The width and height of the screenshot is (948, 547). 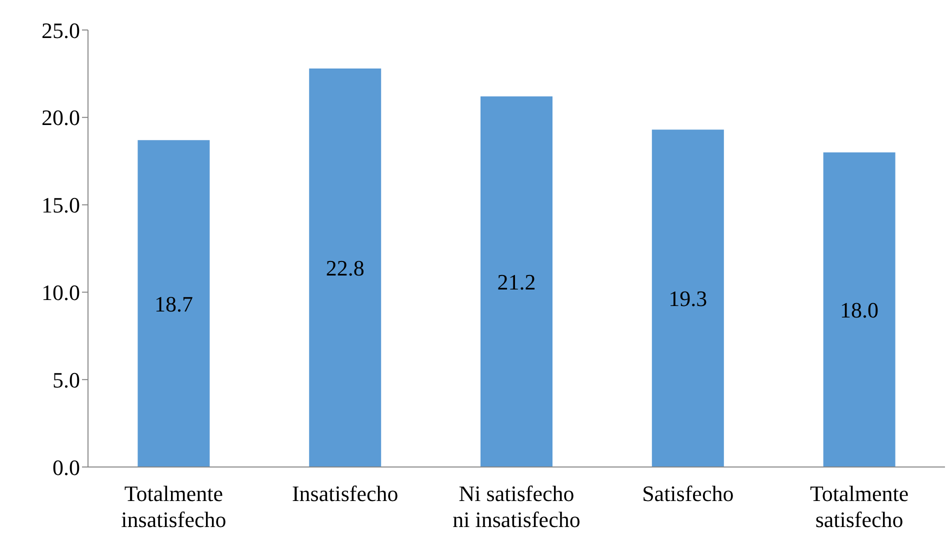 What do you see at coordinates (516, 506) in the screenshot?
I see `x-tick-label: Ni satisfecho ni insatisfecho` at bounding box center [516, 506].